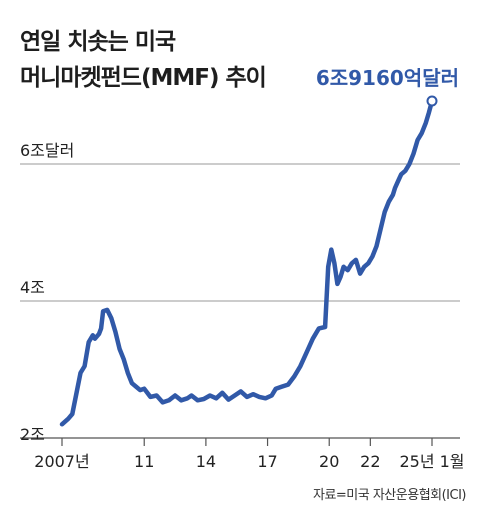 Image resolution: width=480 pixels, height=516 pixels. I want to click on x-tick-label: 22, so click(370, 461).